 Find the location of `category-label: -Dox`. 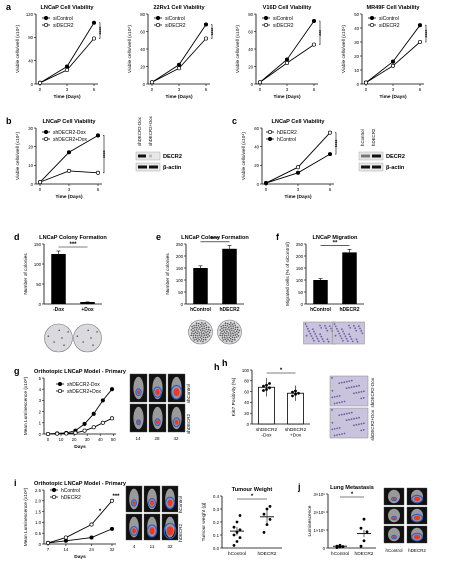

category-label: -Dox is located at coordinates (266, 436).